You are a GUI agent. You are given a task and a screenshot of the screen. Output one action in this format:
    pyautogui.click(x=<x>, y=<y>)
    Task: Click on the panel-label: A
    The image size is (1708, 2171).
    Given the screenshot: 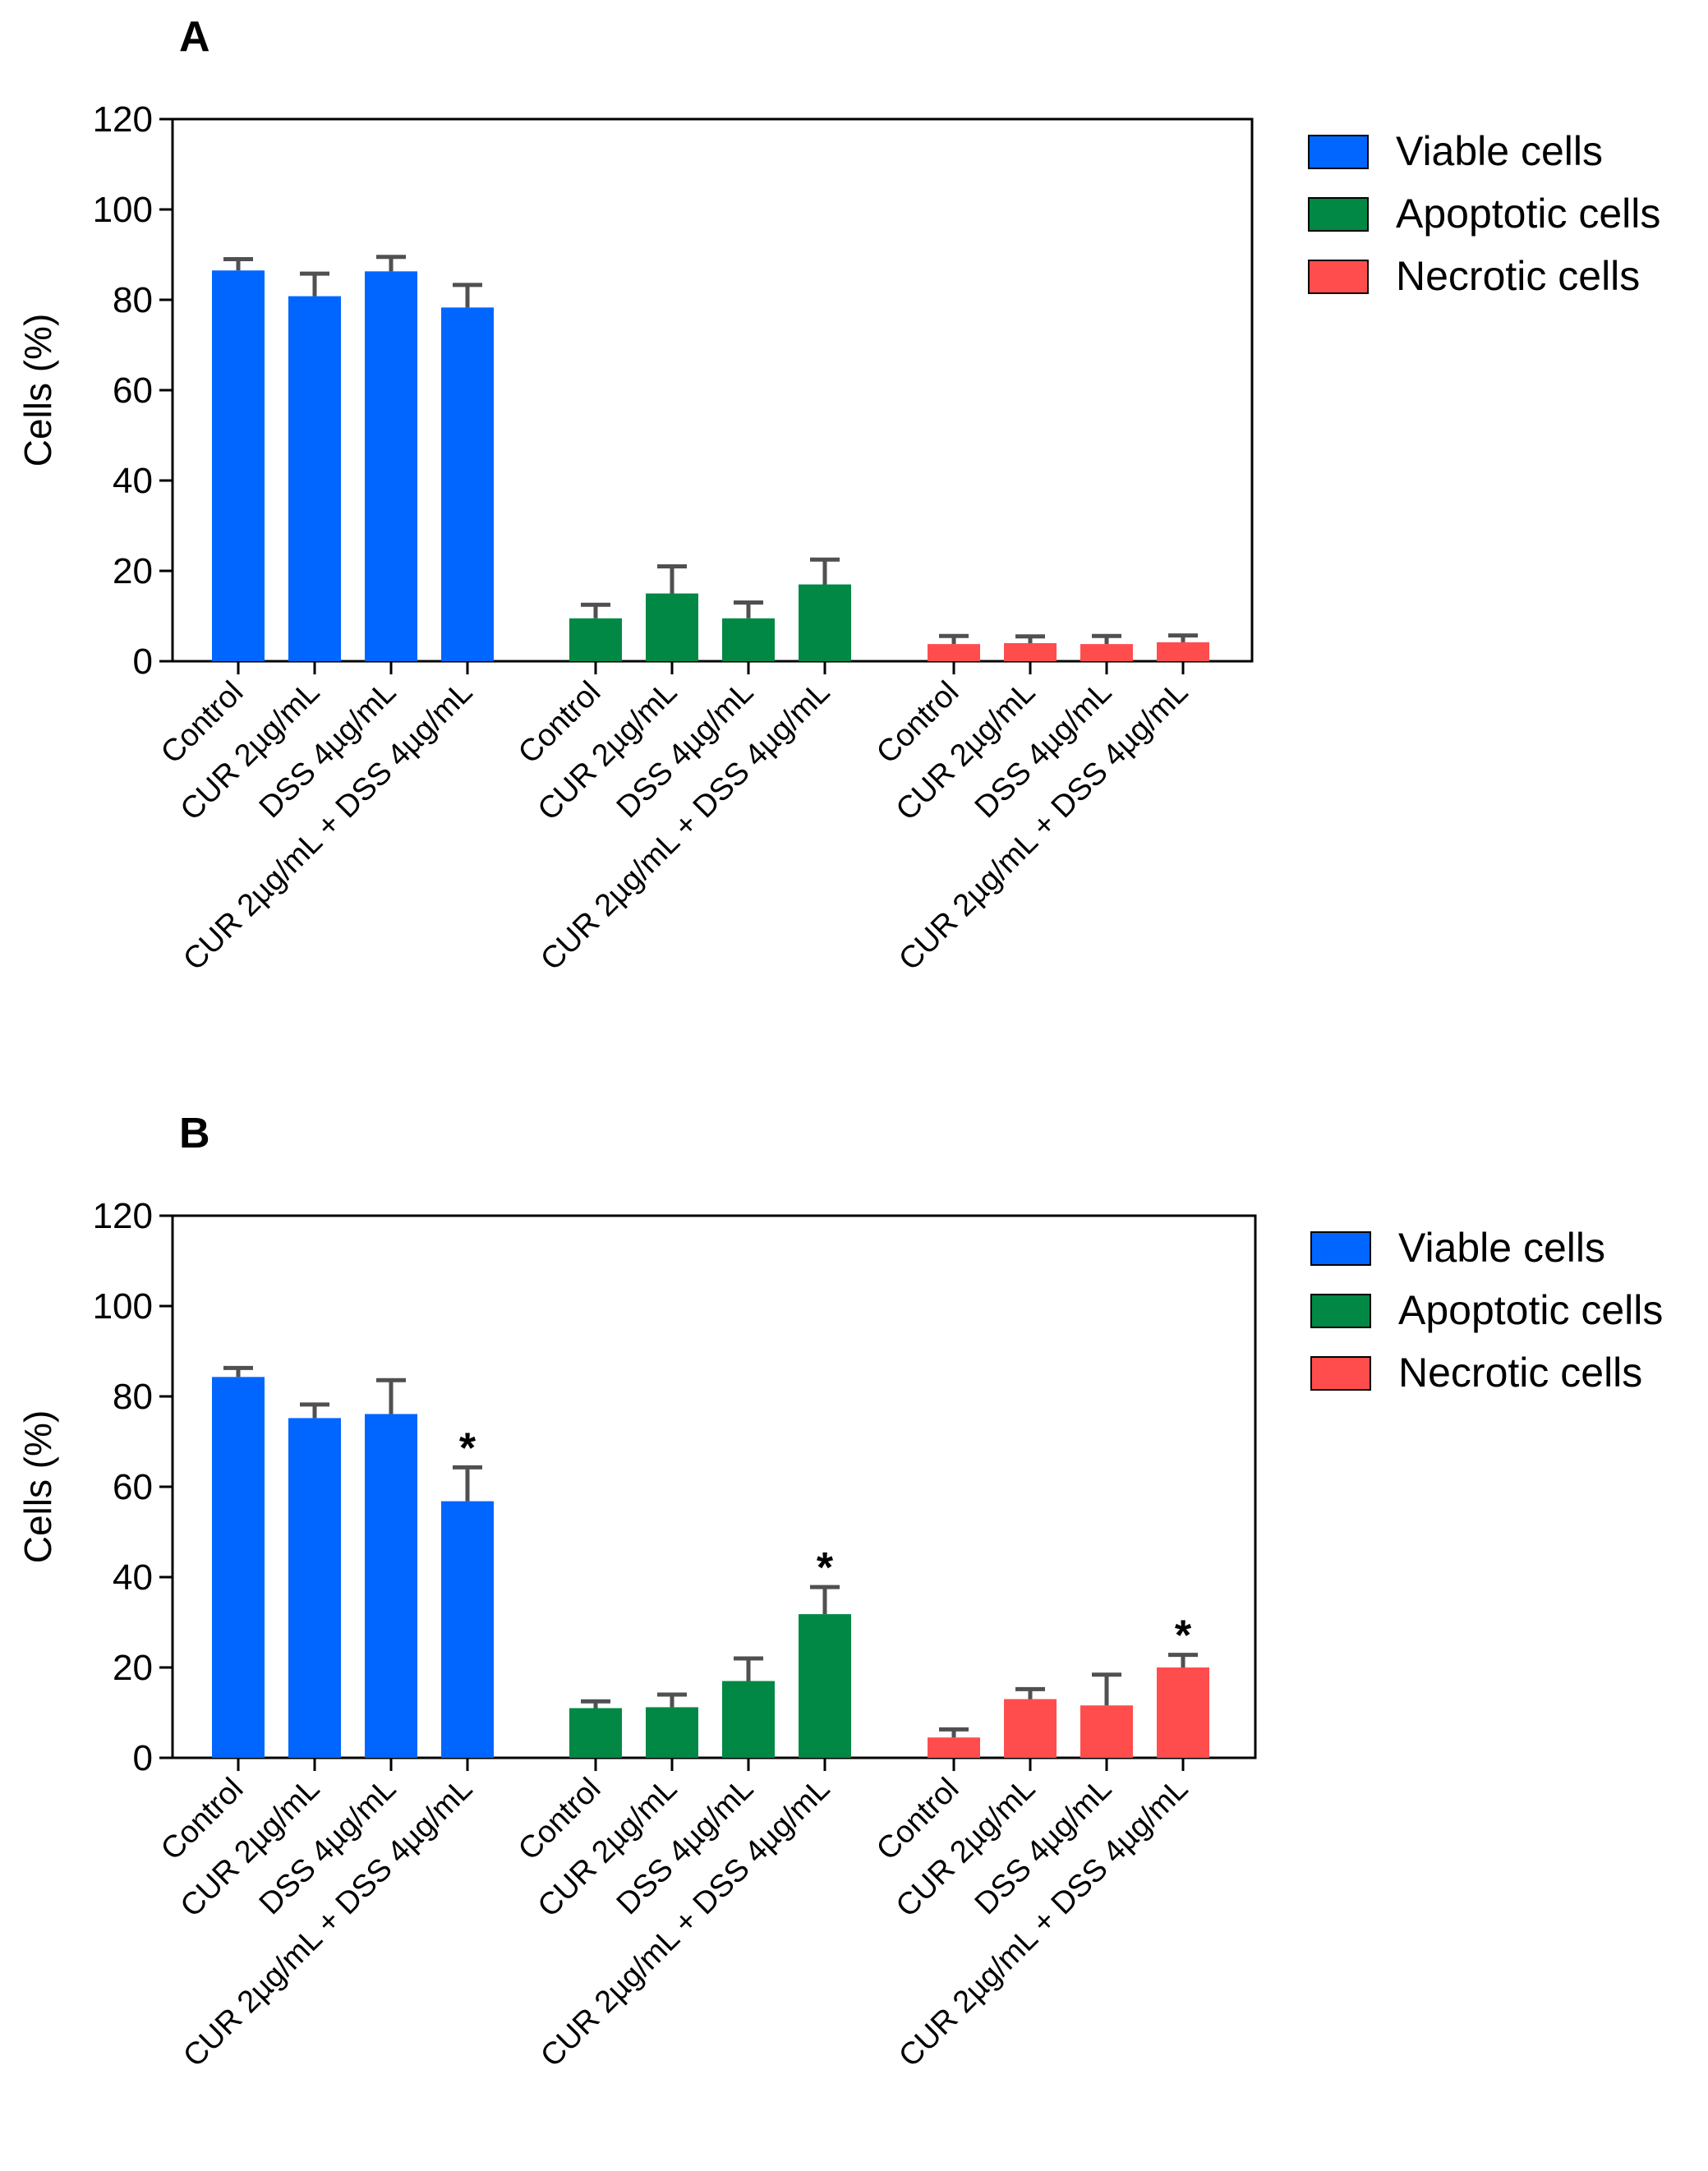 What is the action you would take?
    pyautogui.click(x=194, y=37)
    